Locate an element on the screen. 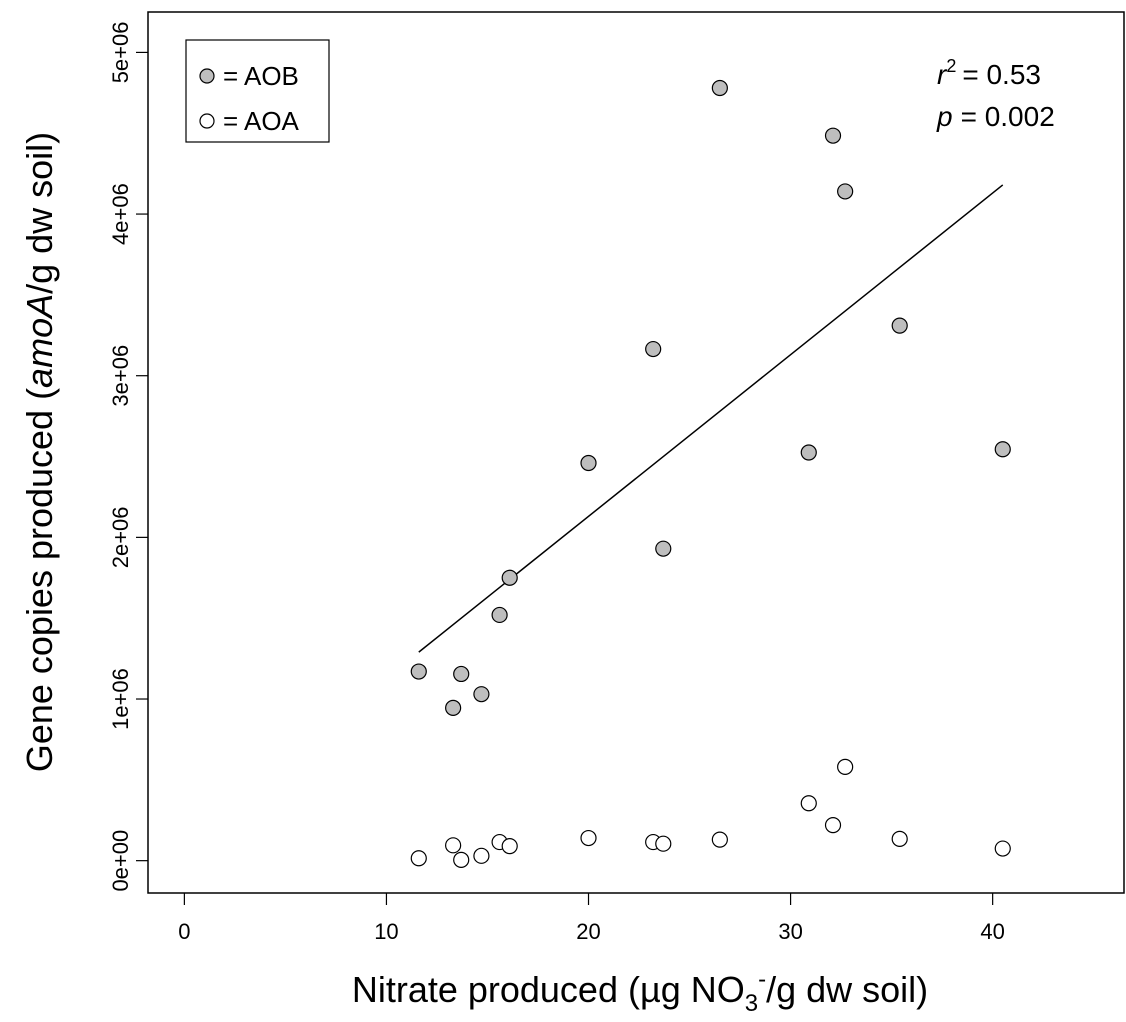  p-value: = 0.002 is located at coordinates (1008, 116).